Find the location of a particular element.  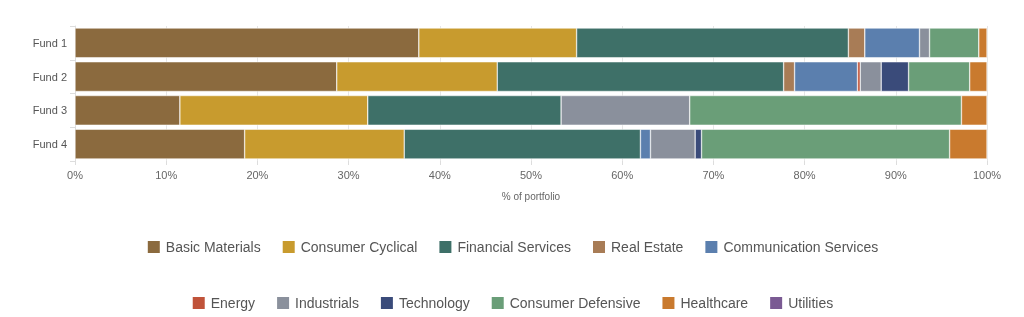

x-tick-label: 100% is located at coordinates (987, 174).